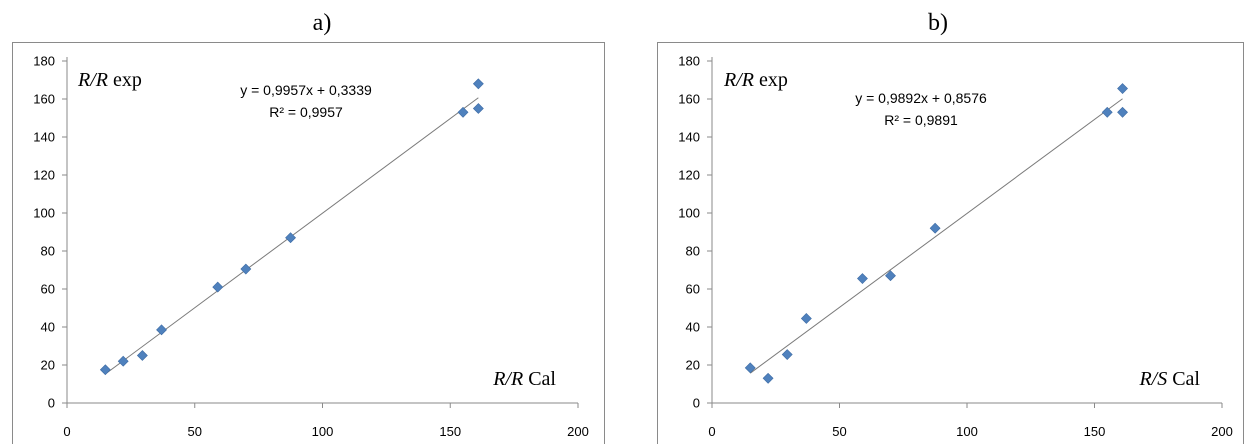  What do you see at coordinates (921, 98) in the screenshot?
I see `trendline-equation: y = 0,9892x + 0,8576` at bounding box center [921, 98].